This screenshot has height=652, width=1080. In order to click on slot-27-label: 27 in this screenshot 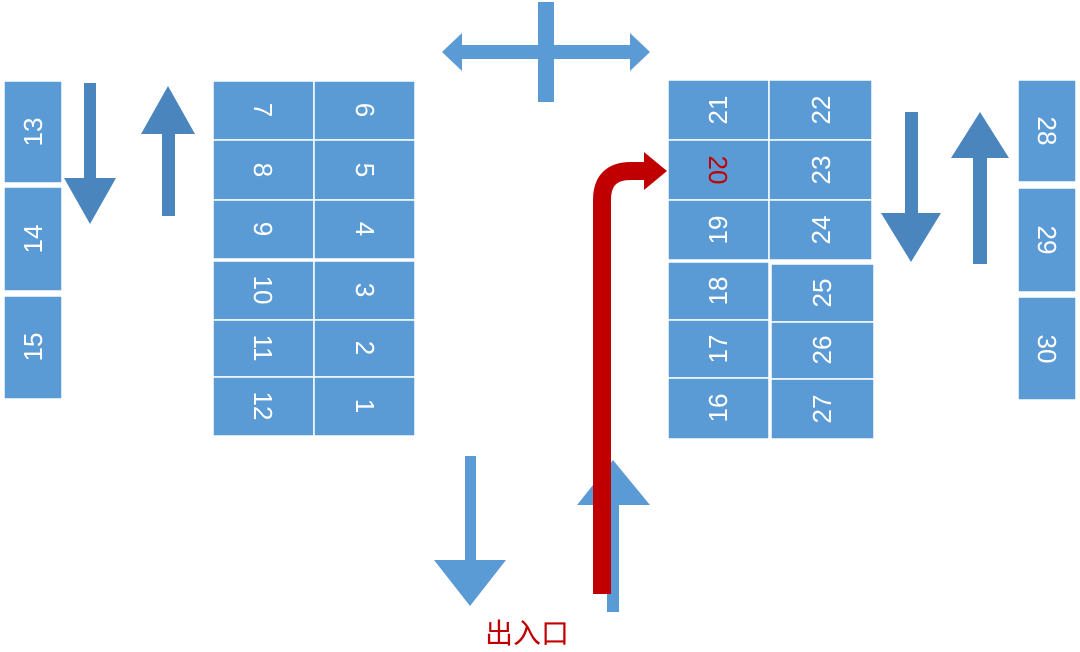, I will do `click(822, 409)`.